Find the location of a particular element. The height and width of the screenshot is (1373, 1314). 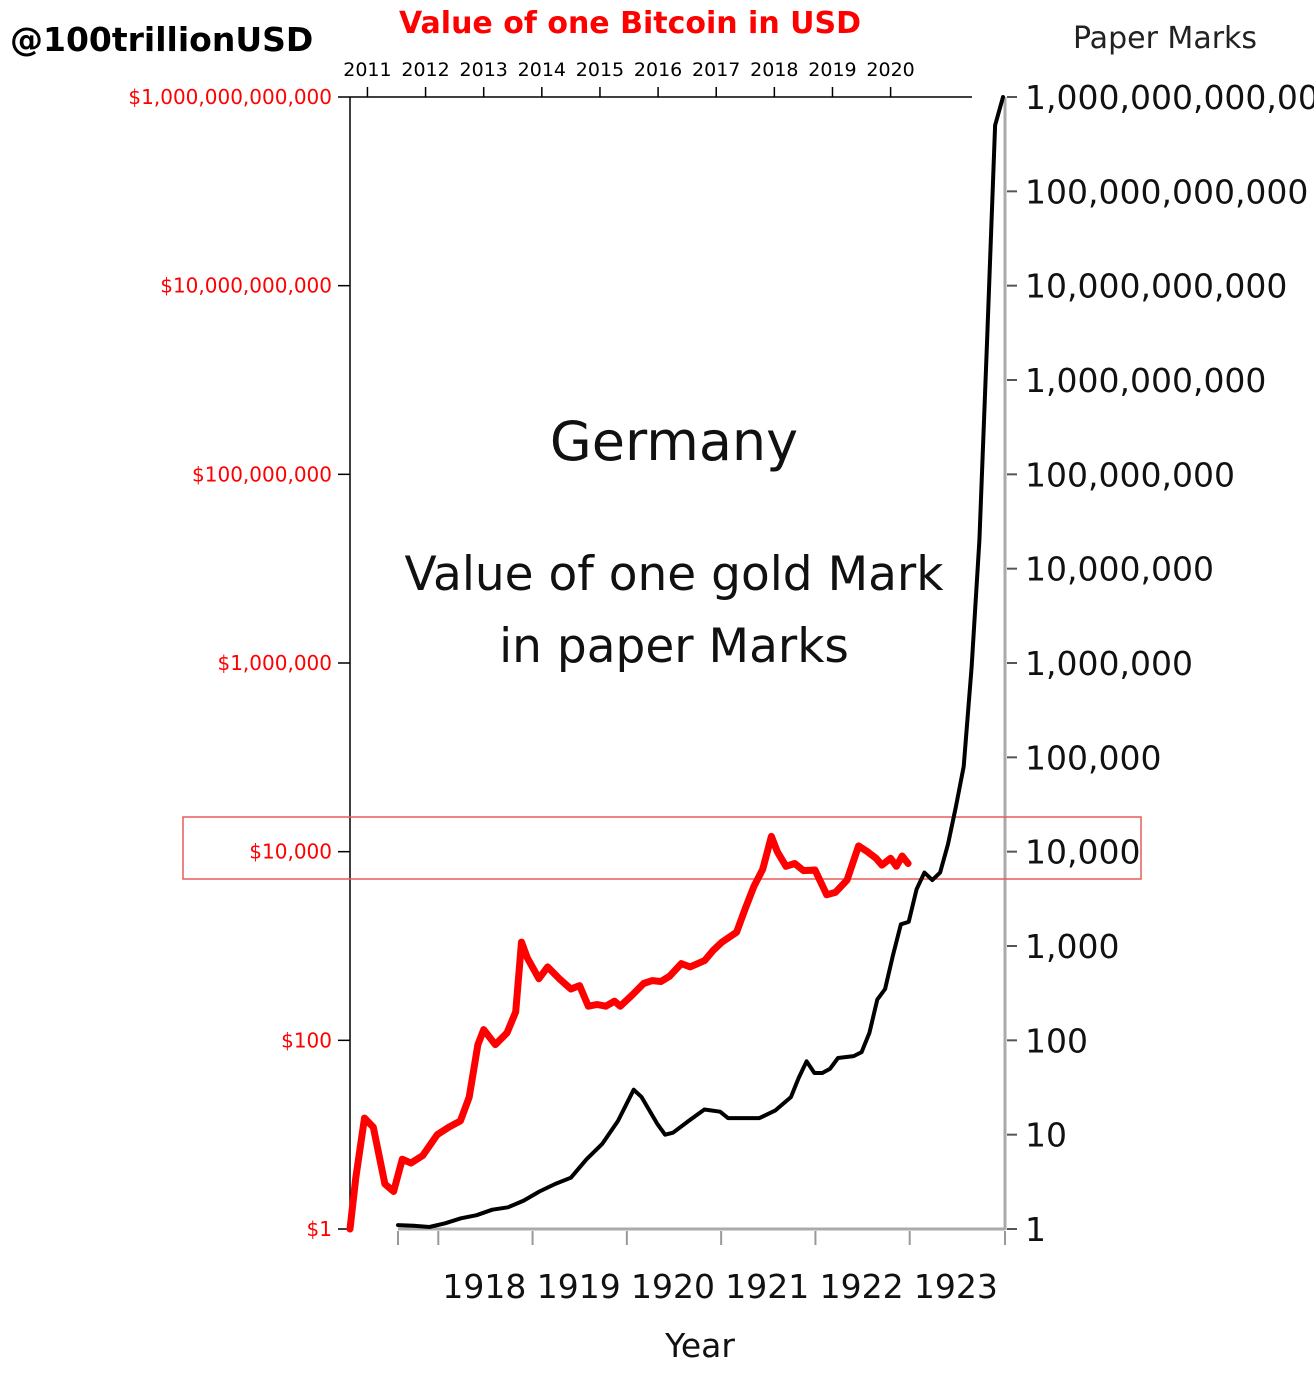

left-tick-label: $1,000,000 is located at coordinates (274, 663).